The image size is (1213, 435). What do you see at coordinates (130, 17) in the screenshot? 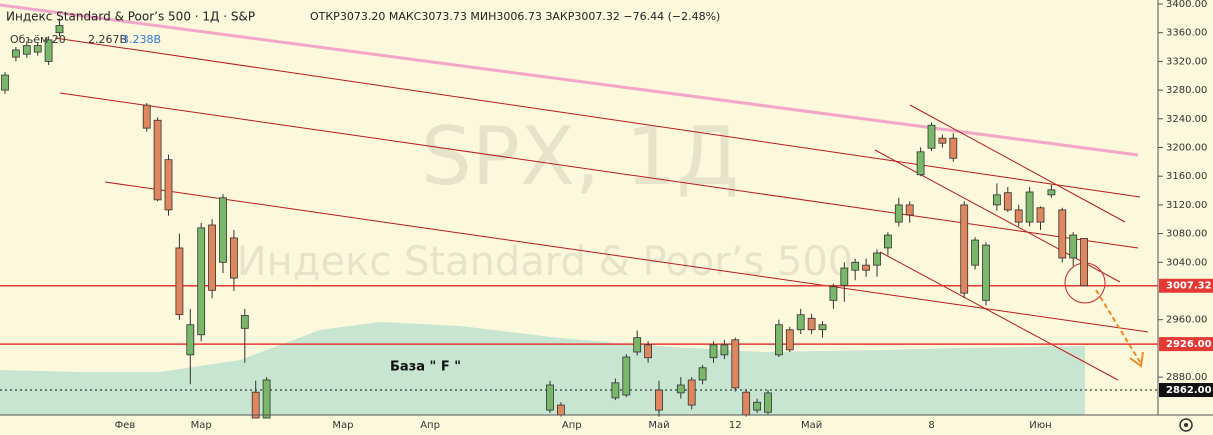
I see `chart-title: Индекс Standard & Poor’s 500 · 1Д · S&P` at bounding box center [130, 17].